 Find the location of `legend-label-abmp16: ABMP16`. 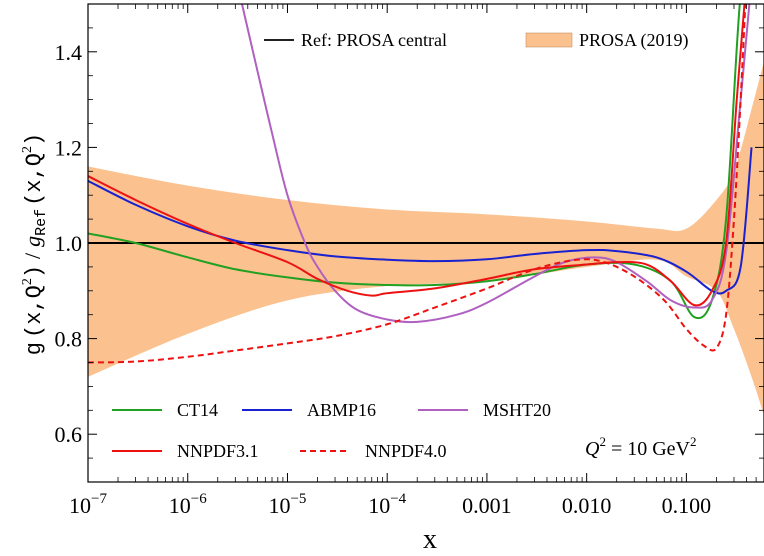

legend-label-abmp16: ABMP16 is located at coordinates (341, 410).